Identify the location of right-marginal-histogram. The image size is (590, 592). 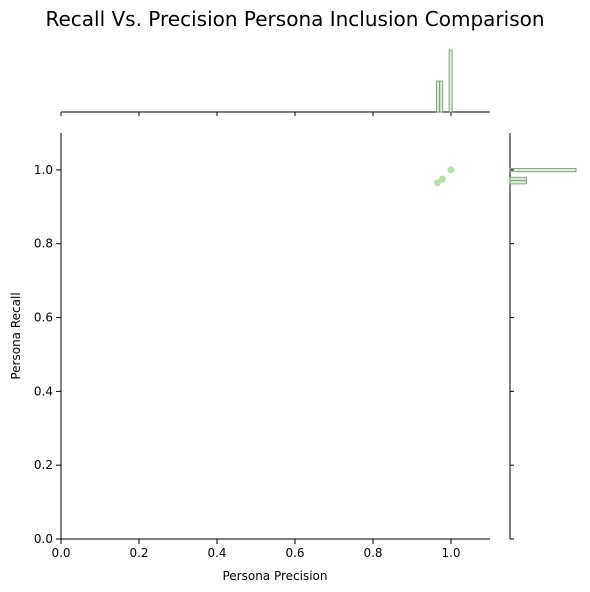
(543, 336).